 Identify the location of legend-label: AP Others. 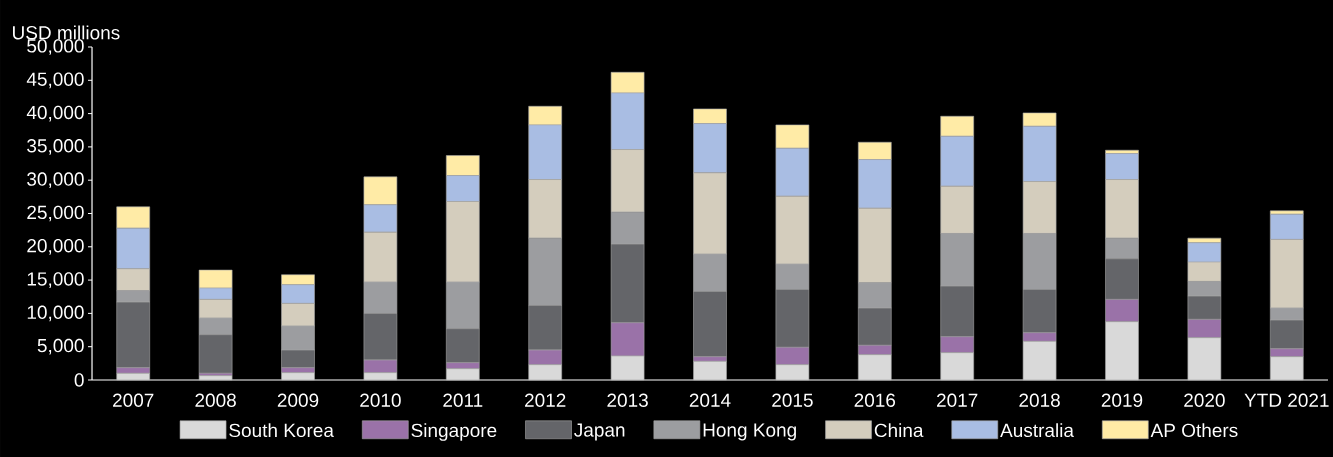
(1194, 430).